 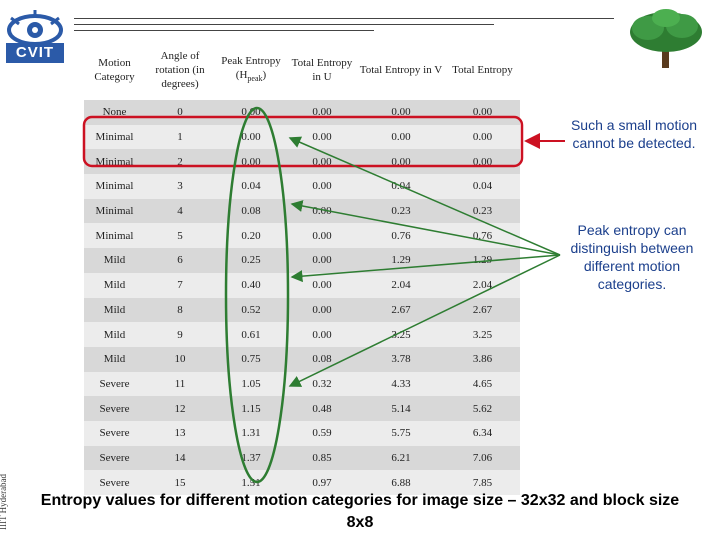 What do you see at coordinates (322, 458) in the screenshot?
I see `cell-total-u: 0.85` at bounding box center [322, 458].